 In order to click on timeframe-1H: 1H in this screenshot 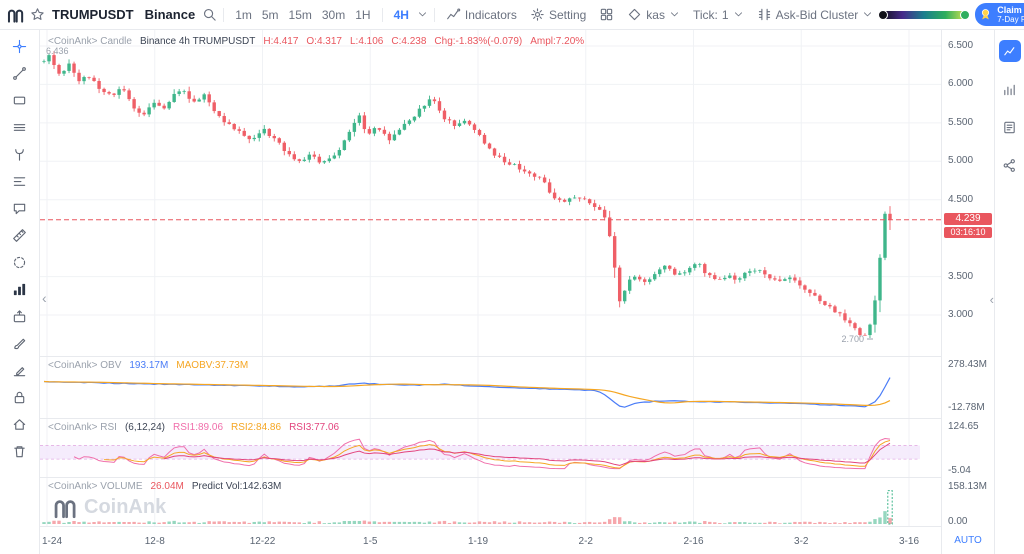, I will do `click(363, 14)`.